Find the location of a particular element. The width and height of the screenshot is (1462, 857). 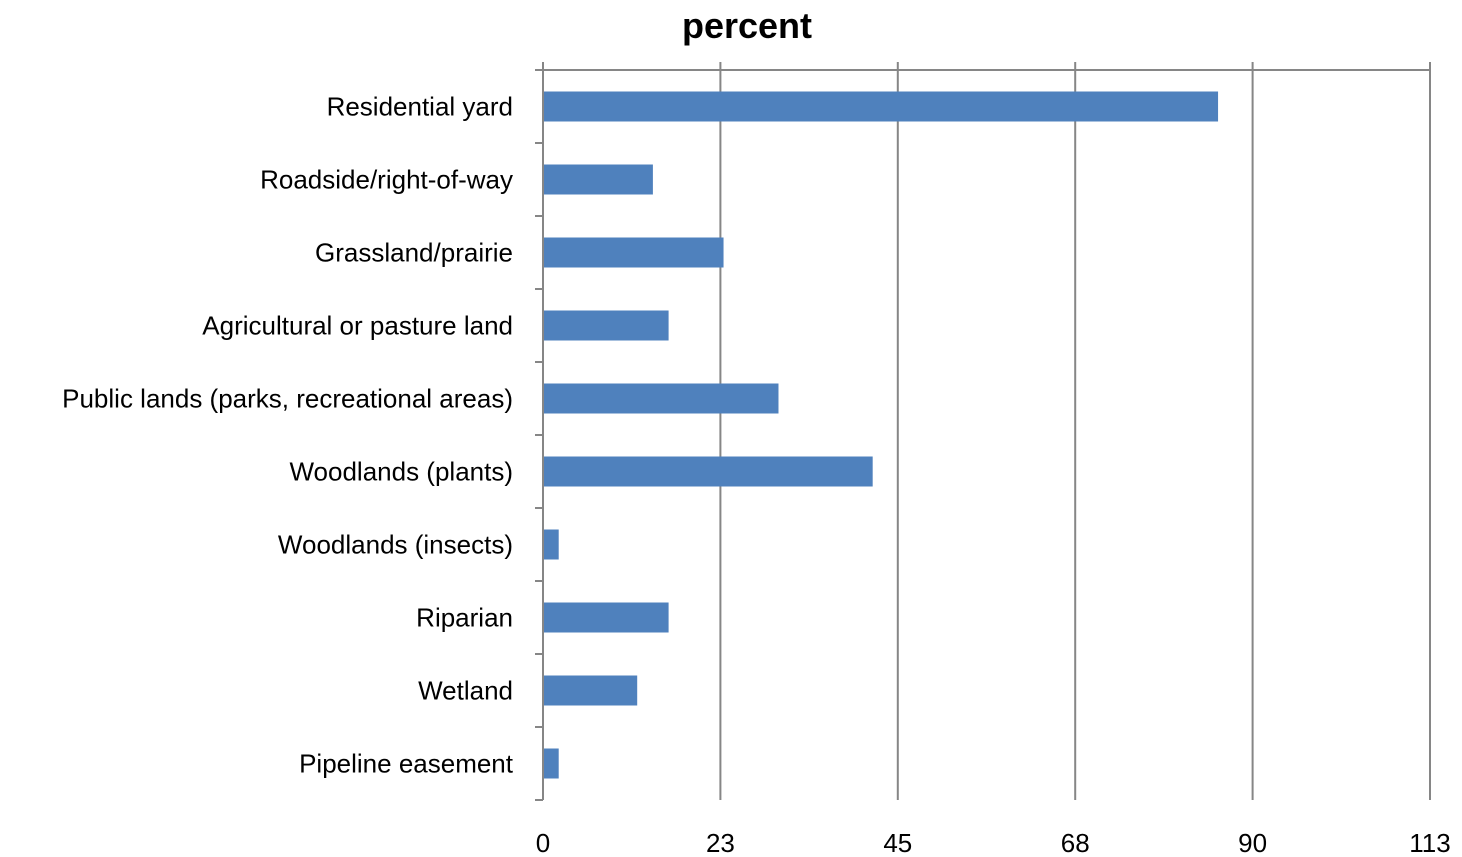

category-label: Residential yard is located at coordinates (420, 107).